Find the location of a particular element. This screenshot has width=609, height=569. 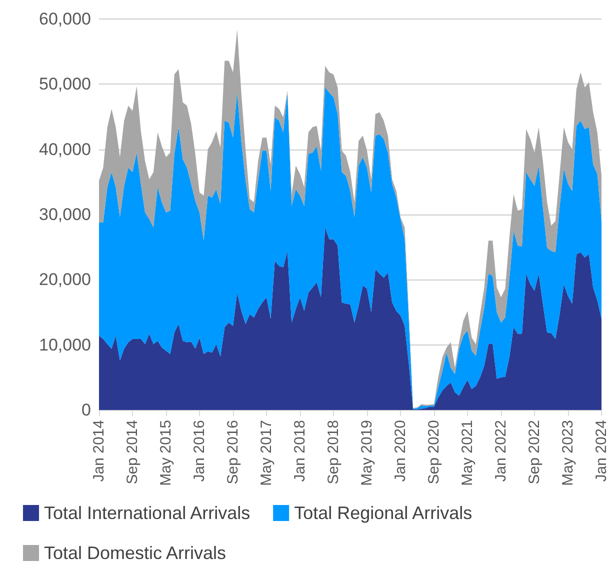

y-tick-label: 0 is located at coordinates (86, 410).